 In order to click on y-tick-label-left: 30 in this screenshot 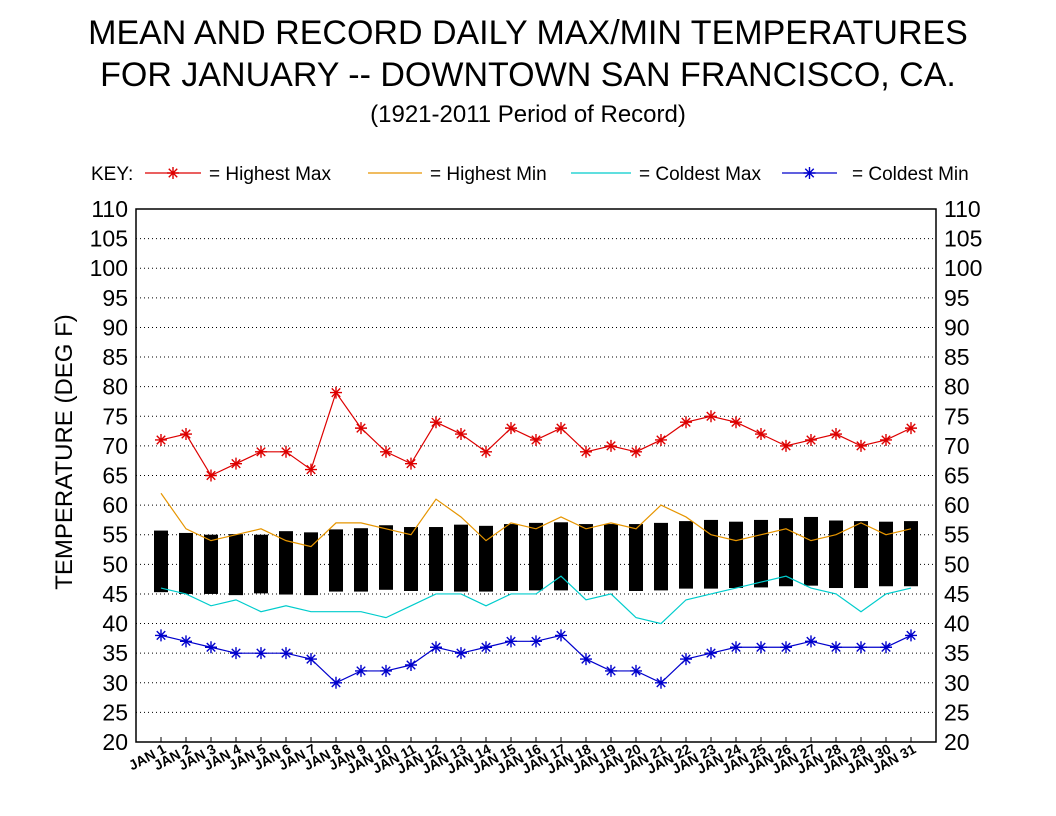, I will do `click(115, 683)`.